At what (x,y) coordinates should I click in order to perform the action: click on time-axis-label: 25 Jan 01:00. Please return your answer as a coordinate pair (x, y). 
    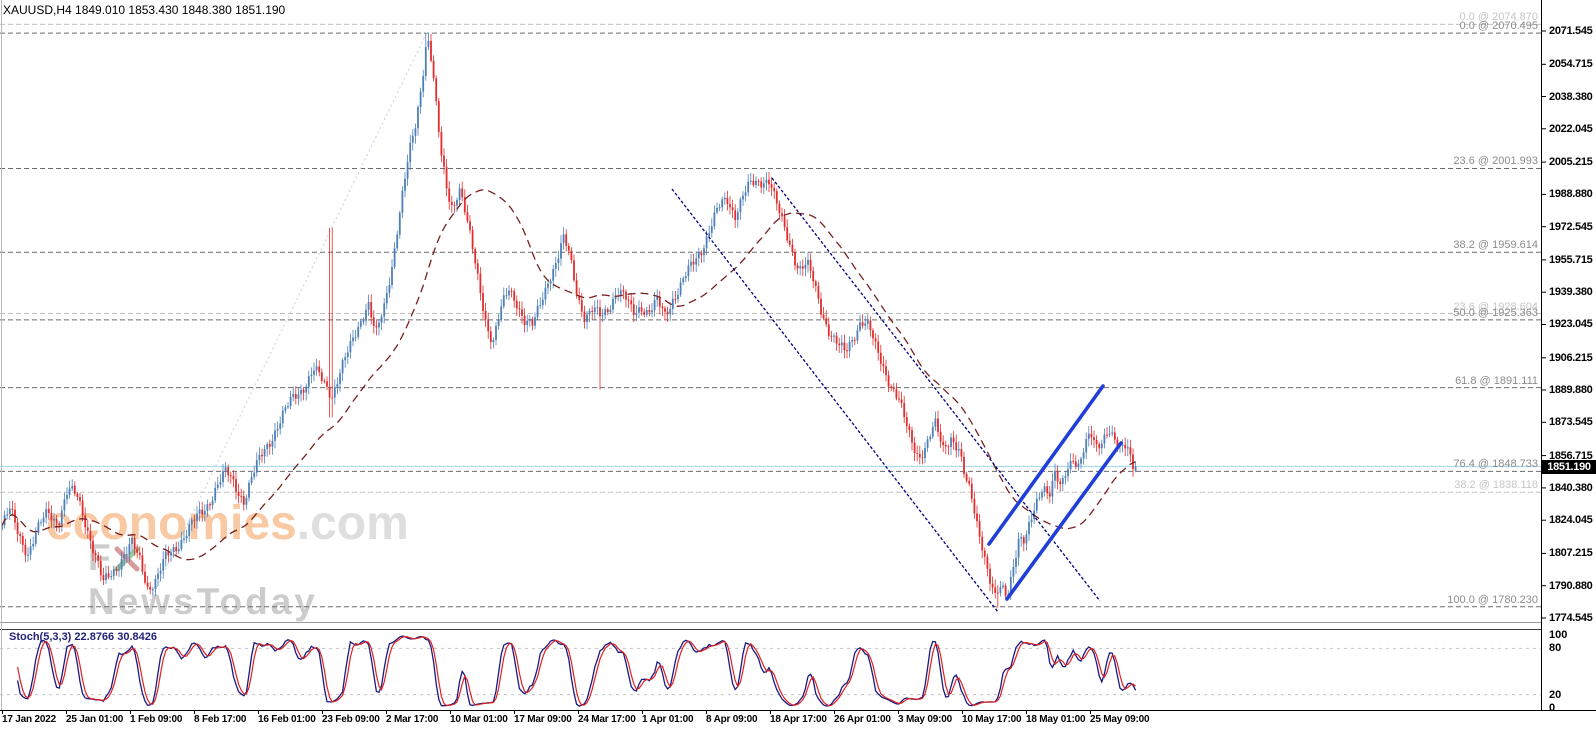
    Looking at the image, I should click on (95, 719).